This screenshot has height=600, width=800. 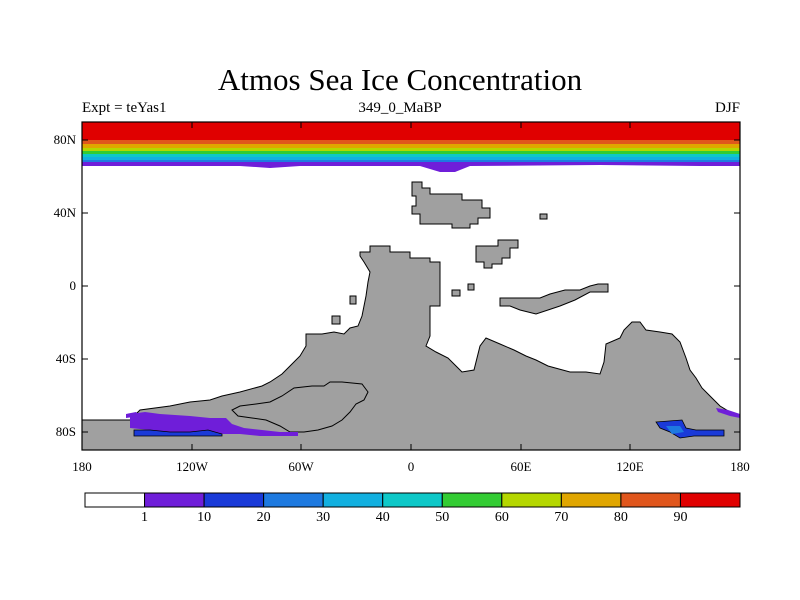 What do you see at coordinates (204, 517) in the screenshot?
I see `colorbar-label: 10` at bounding box center [204, 517].